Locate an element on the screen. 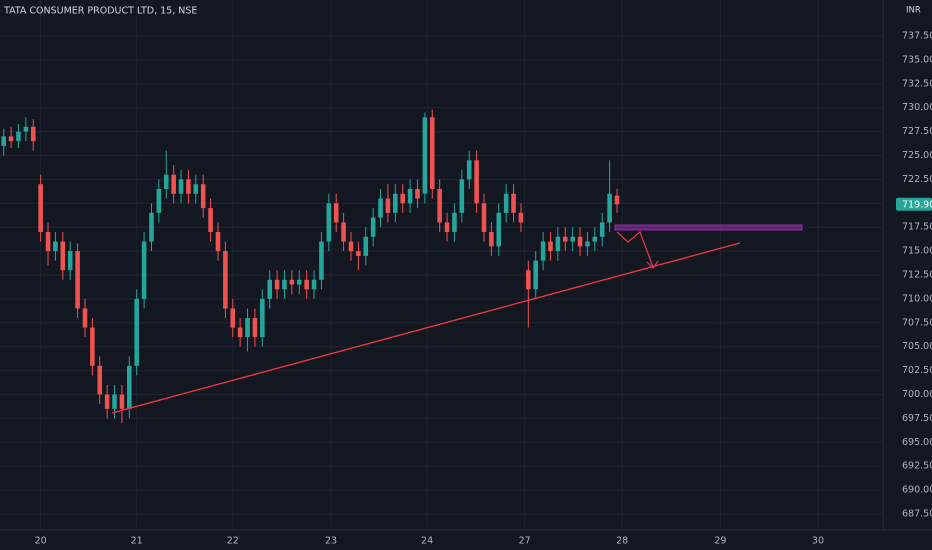 The height and width of the screenshot is (550, 932). y-tick-label: 687.50 is located at coordinates (917, 513).